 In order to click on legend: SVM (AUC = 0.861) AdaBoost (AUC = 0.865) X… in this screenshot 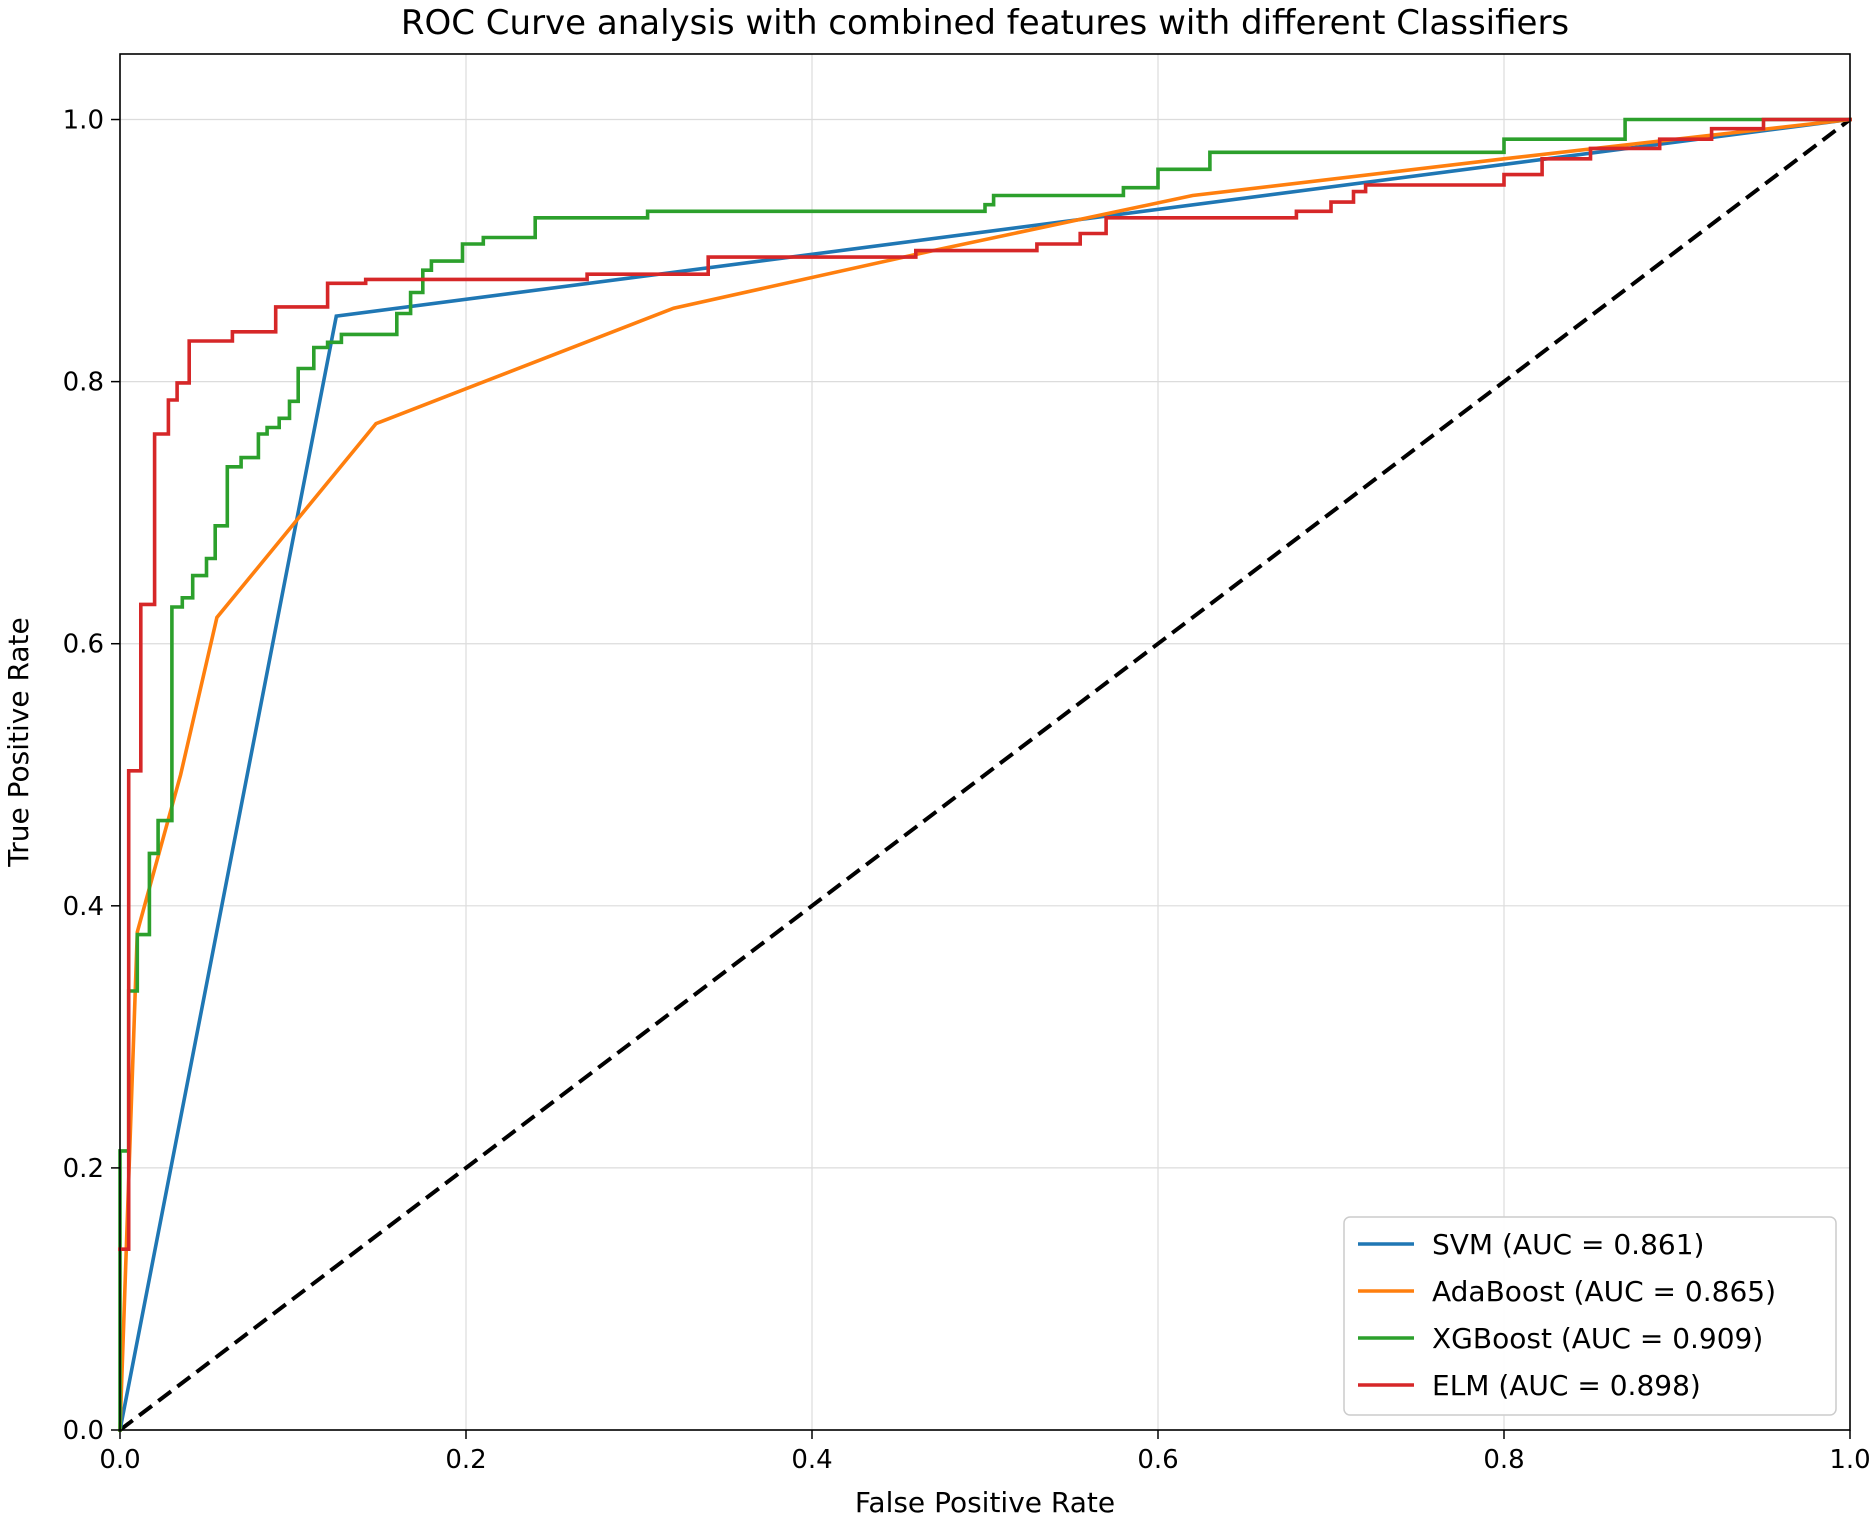, I will do `click(1590, 1316)`.